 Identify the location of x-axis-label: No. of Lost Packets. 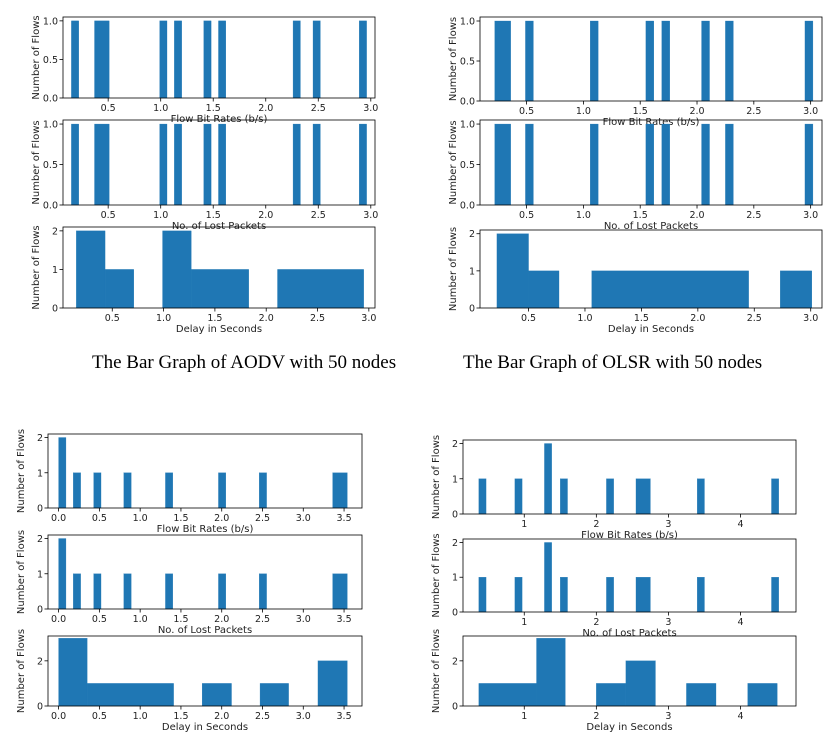
(651, 226).